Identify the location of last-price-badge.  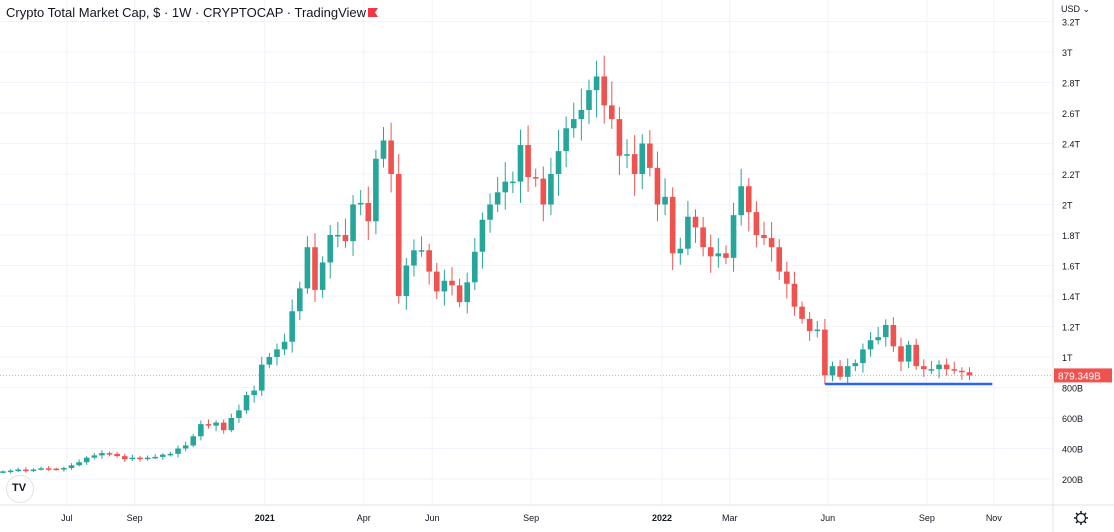
(1083, 375).